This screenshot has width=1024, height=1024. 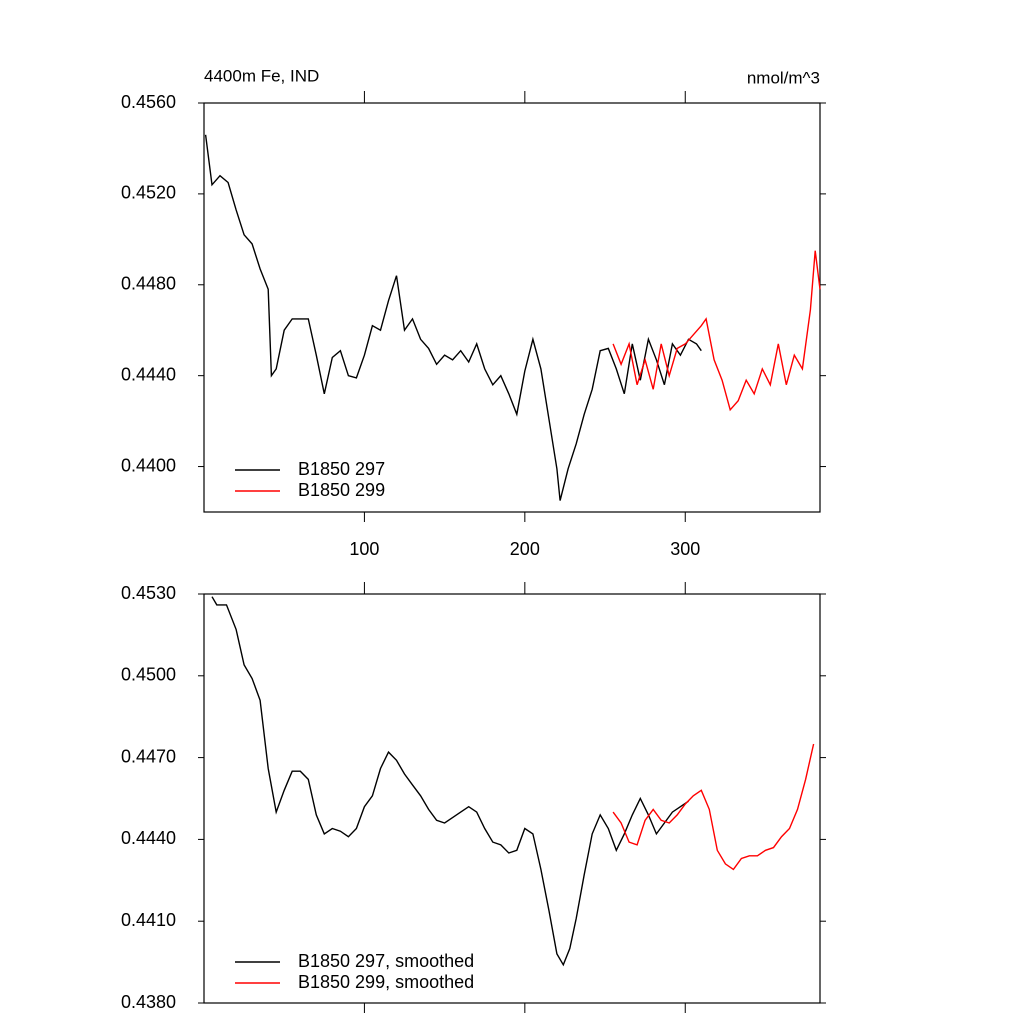 What do you see at coordinates (148, 1002) in the screenshot?
I see `y-tick-label: 0.4380` at bounding box center [148, 1002].